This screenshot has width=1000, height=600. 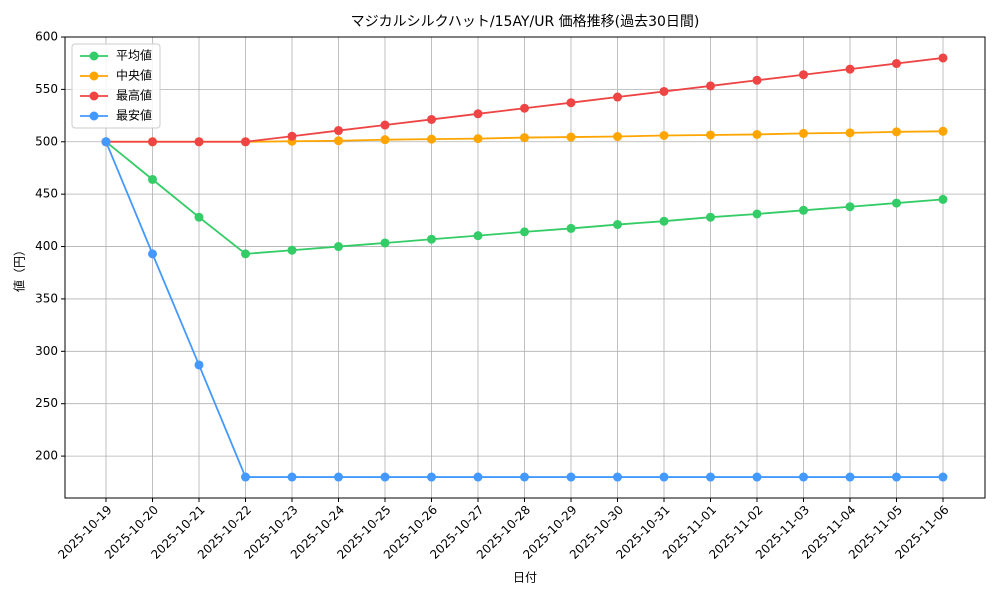 I want to click on y-axis-label: 値（円）, so click(x=19, y=268).